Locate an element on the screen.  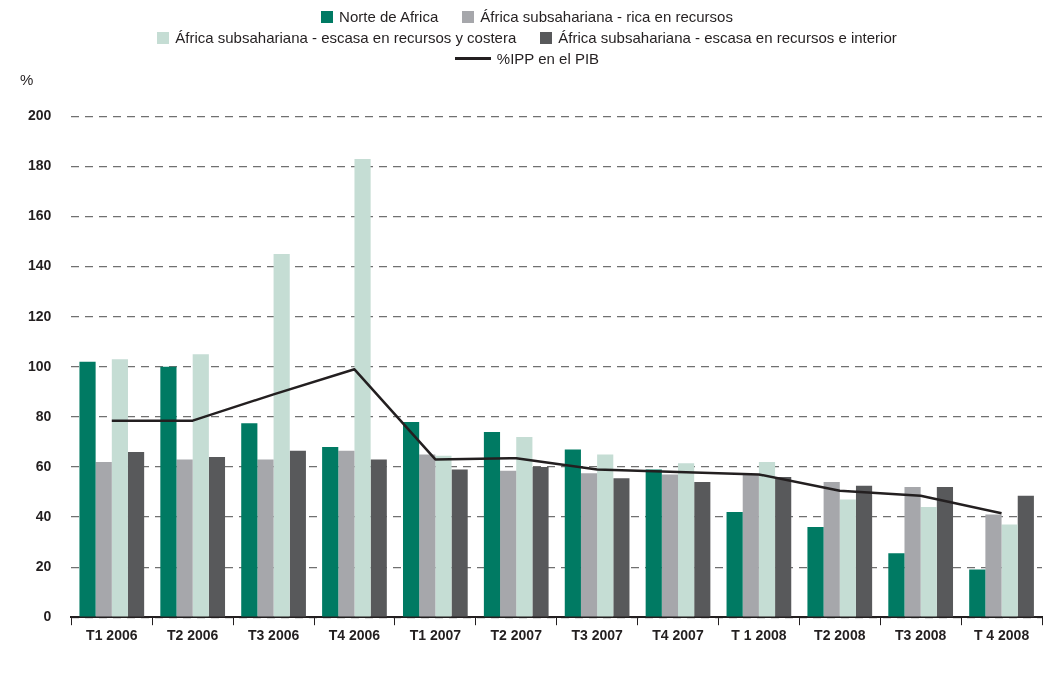
y-tick-label: 0 is located at coordinates (47, 616).